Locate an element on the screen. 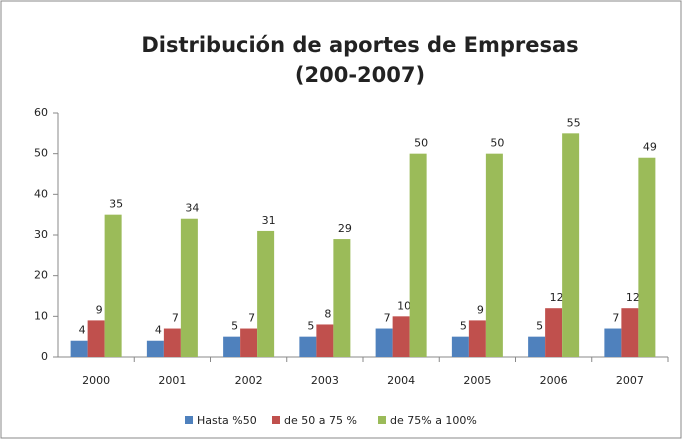  x-tick-label: 2001 is located at coordinates (172, 380).